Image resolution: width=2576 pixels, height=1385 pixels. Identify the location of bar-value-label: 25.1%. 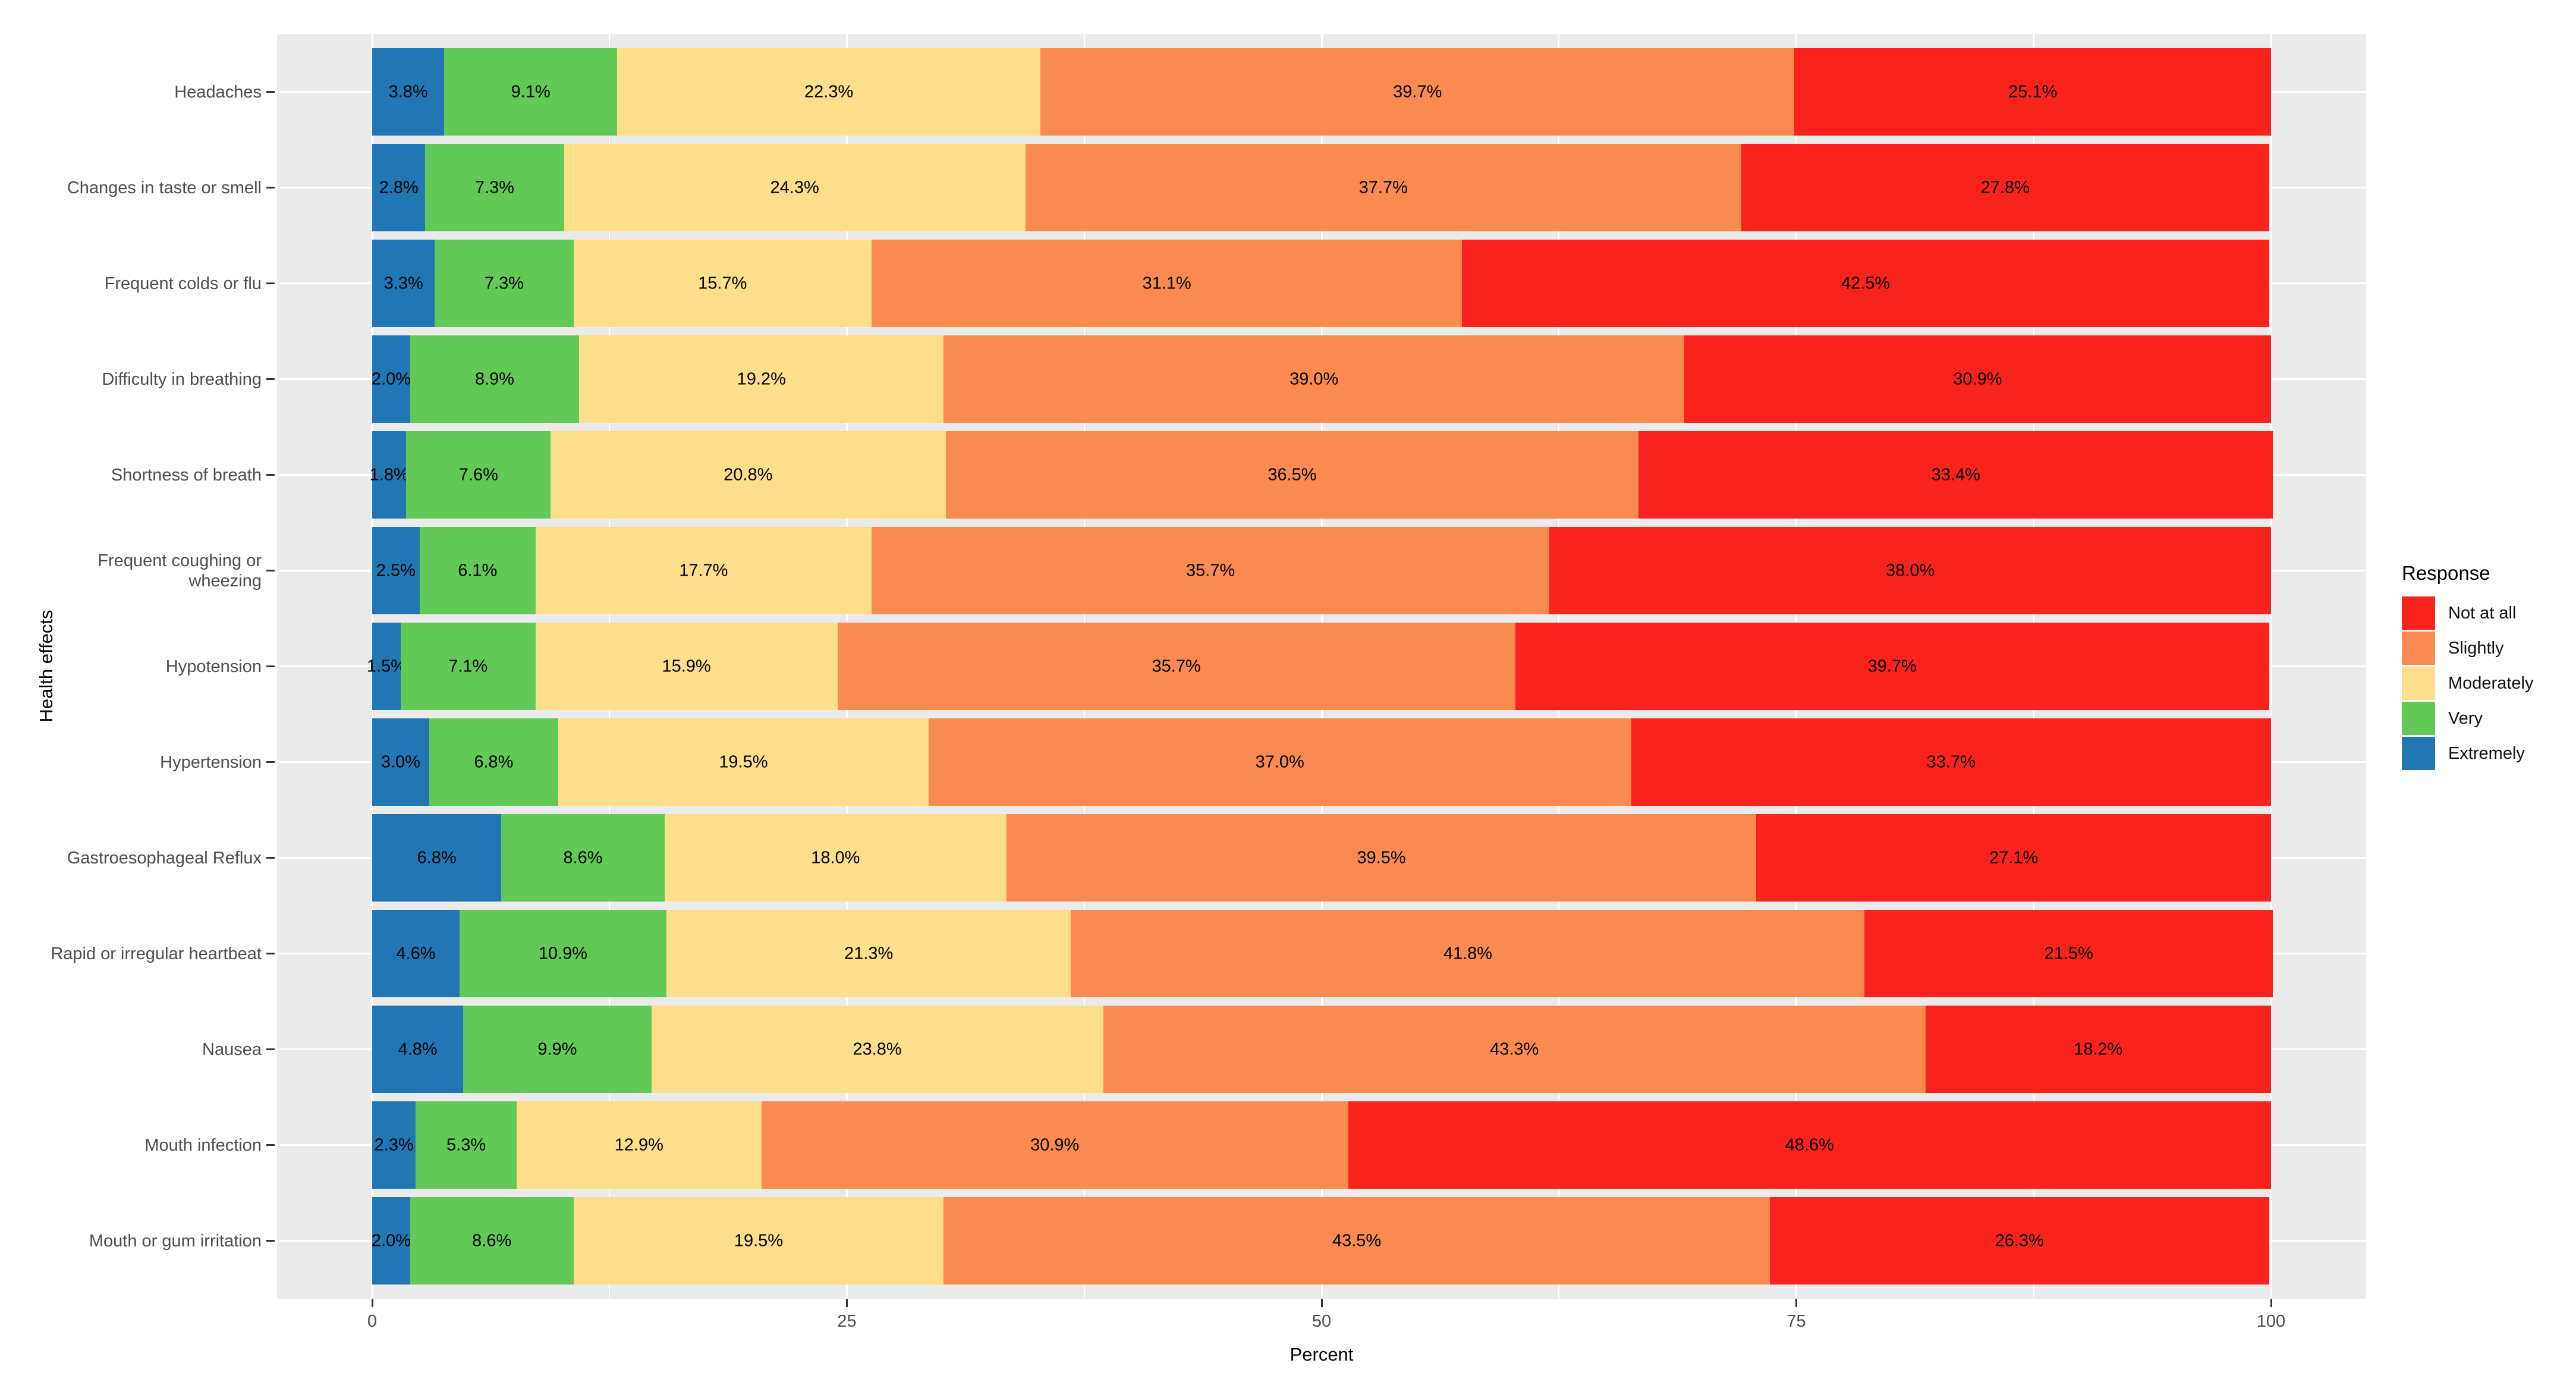
(2033, 91).